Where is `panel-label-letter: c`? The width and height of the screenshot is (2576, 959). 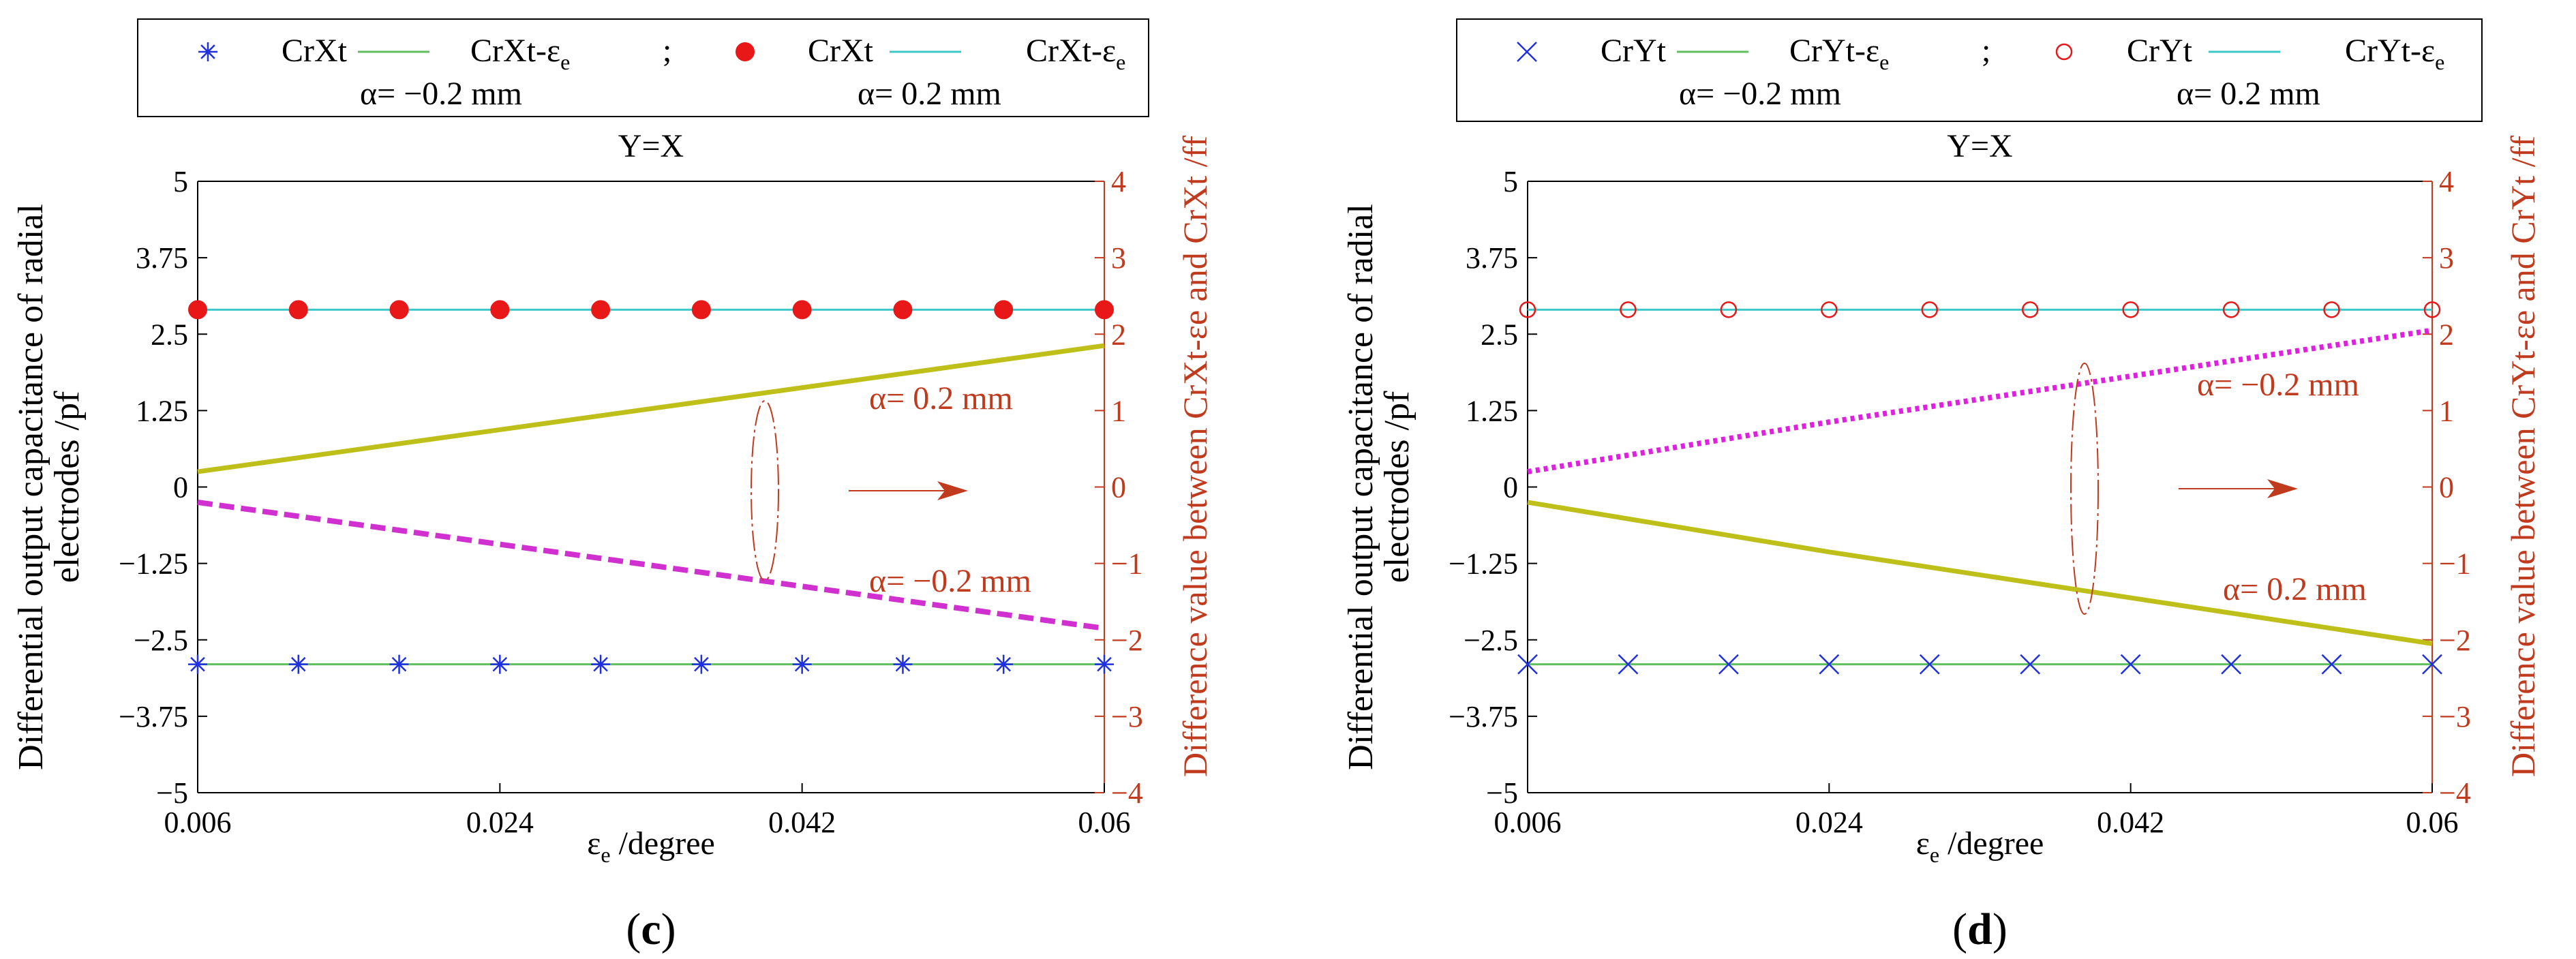
panel-label-letter: c is located at coordinates (651, 929).